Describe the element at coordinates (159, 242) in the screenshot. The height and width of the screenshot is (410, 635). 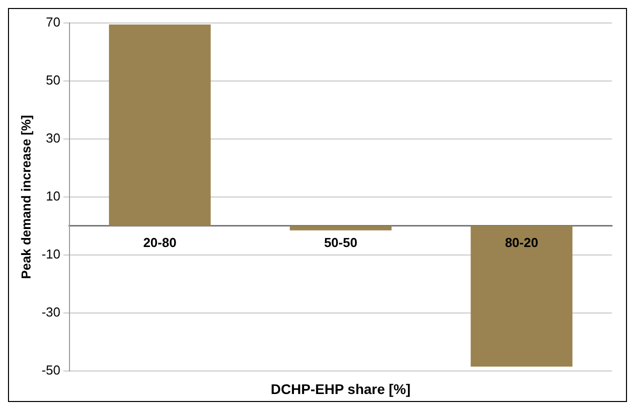
I see `x-tick-label: 20-80` at that location.